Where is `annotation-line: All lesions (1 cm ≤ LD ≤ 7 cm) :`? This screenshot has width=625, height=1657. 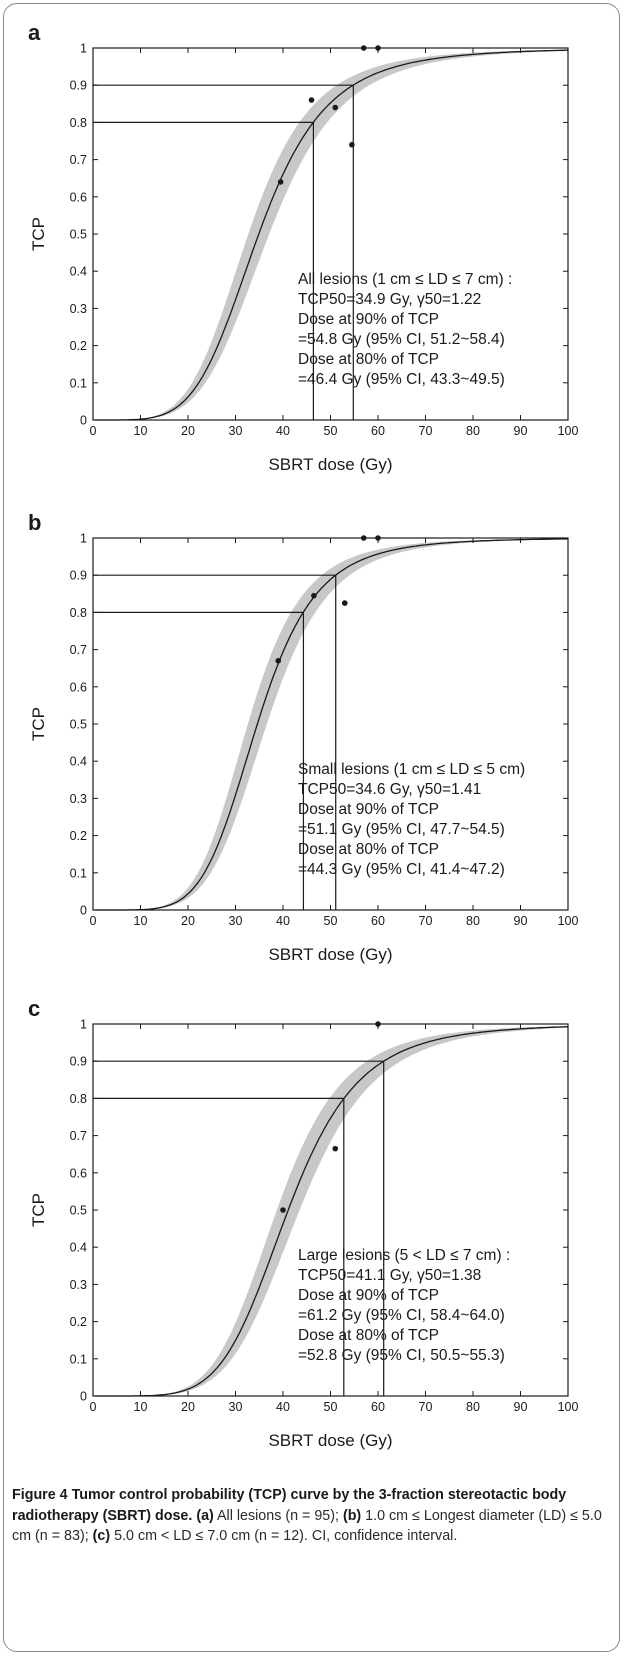 annotation-line: All lesions (1 cm ≤ LD ≤ 7 cm) : is located at coordinates (405, 279).